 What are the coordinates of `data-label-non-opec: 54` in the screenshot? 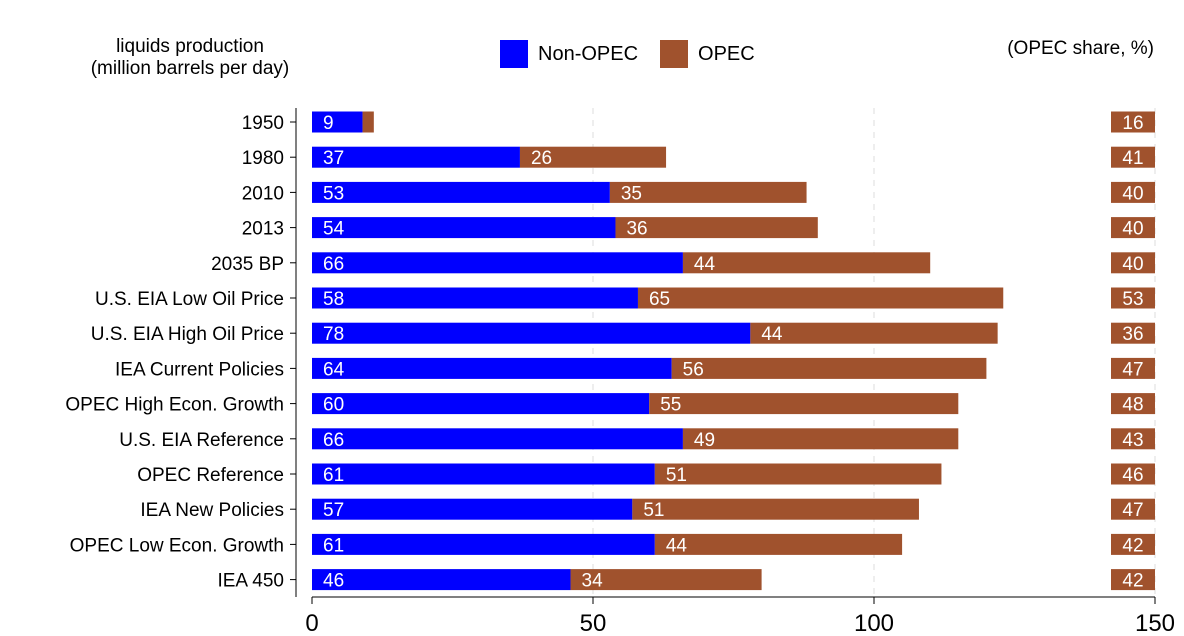 It's located at (334, 229).